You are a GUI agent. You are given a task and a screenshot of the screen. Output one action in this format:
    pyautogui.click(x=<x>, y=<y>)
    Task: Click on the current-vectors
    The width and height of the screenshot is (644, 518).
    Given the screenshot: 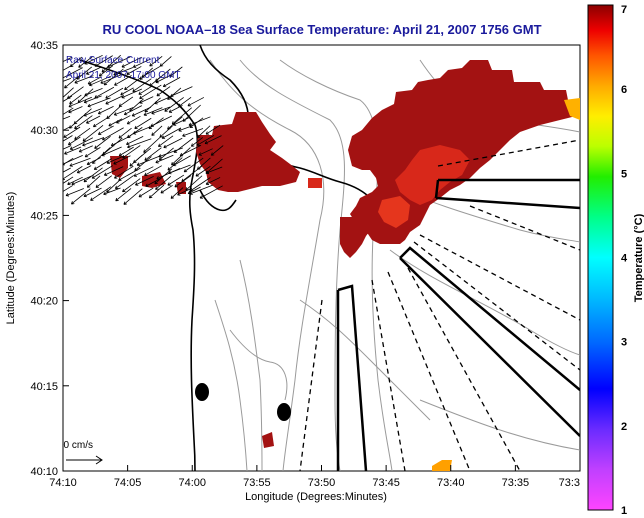 What is the action you would take?
    pyautogui.click(x=143, y=129)
    